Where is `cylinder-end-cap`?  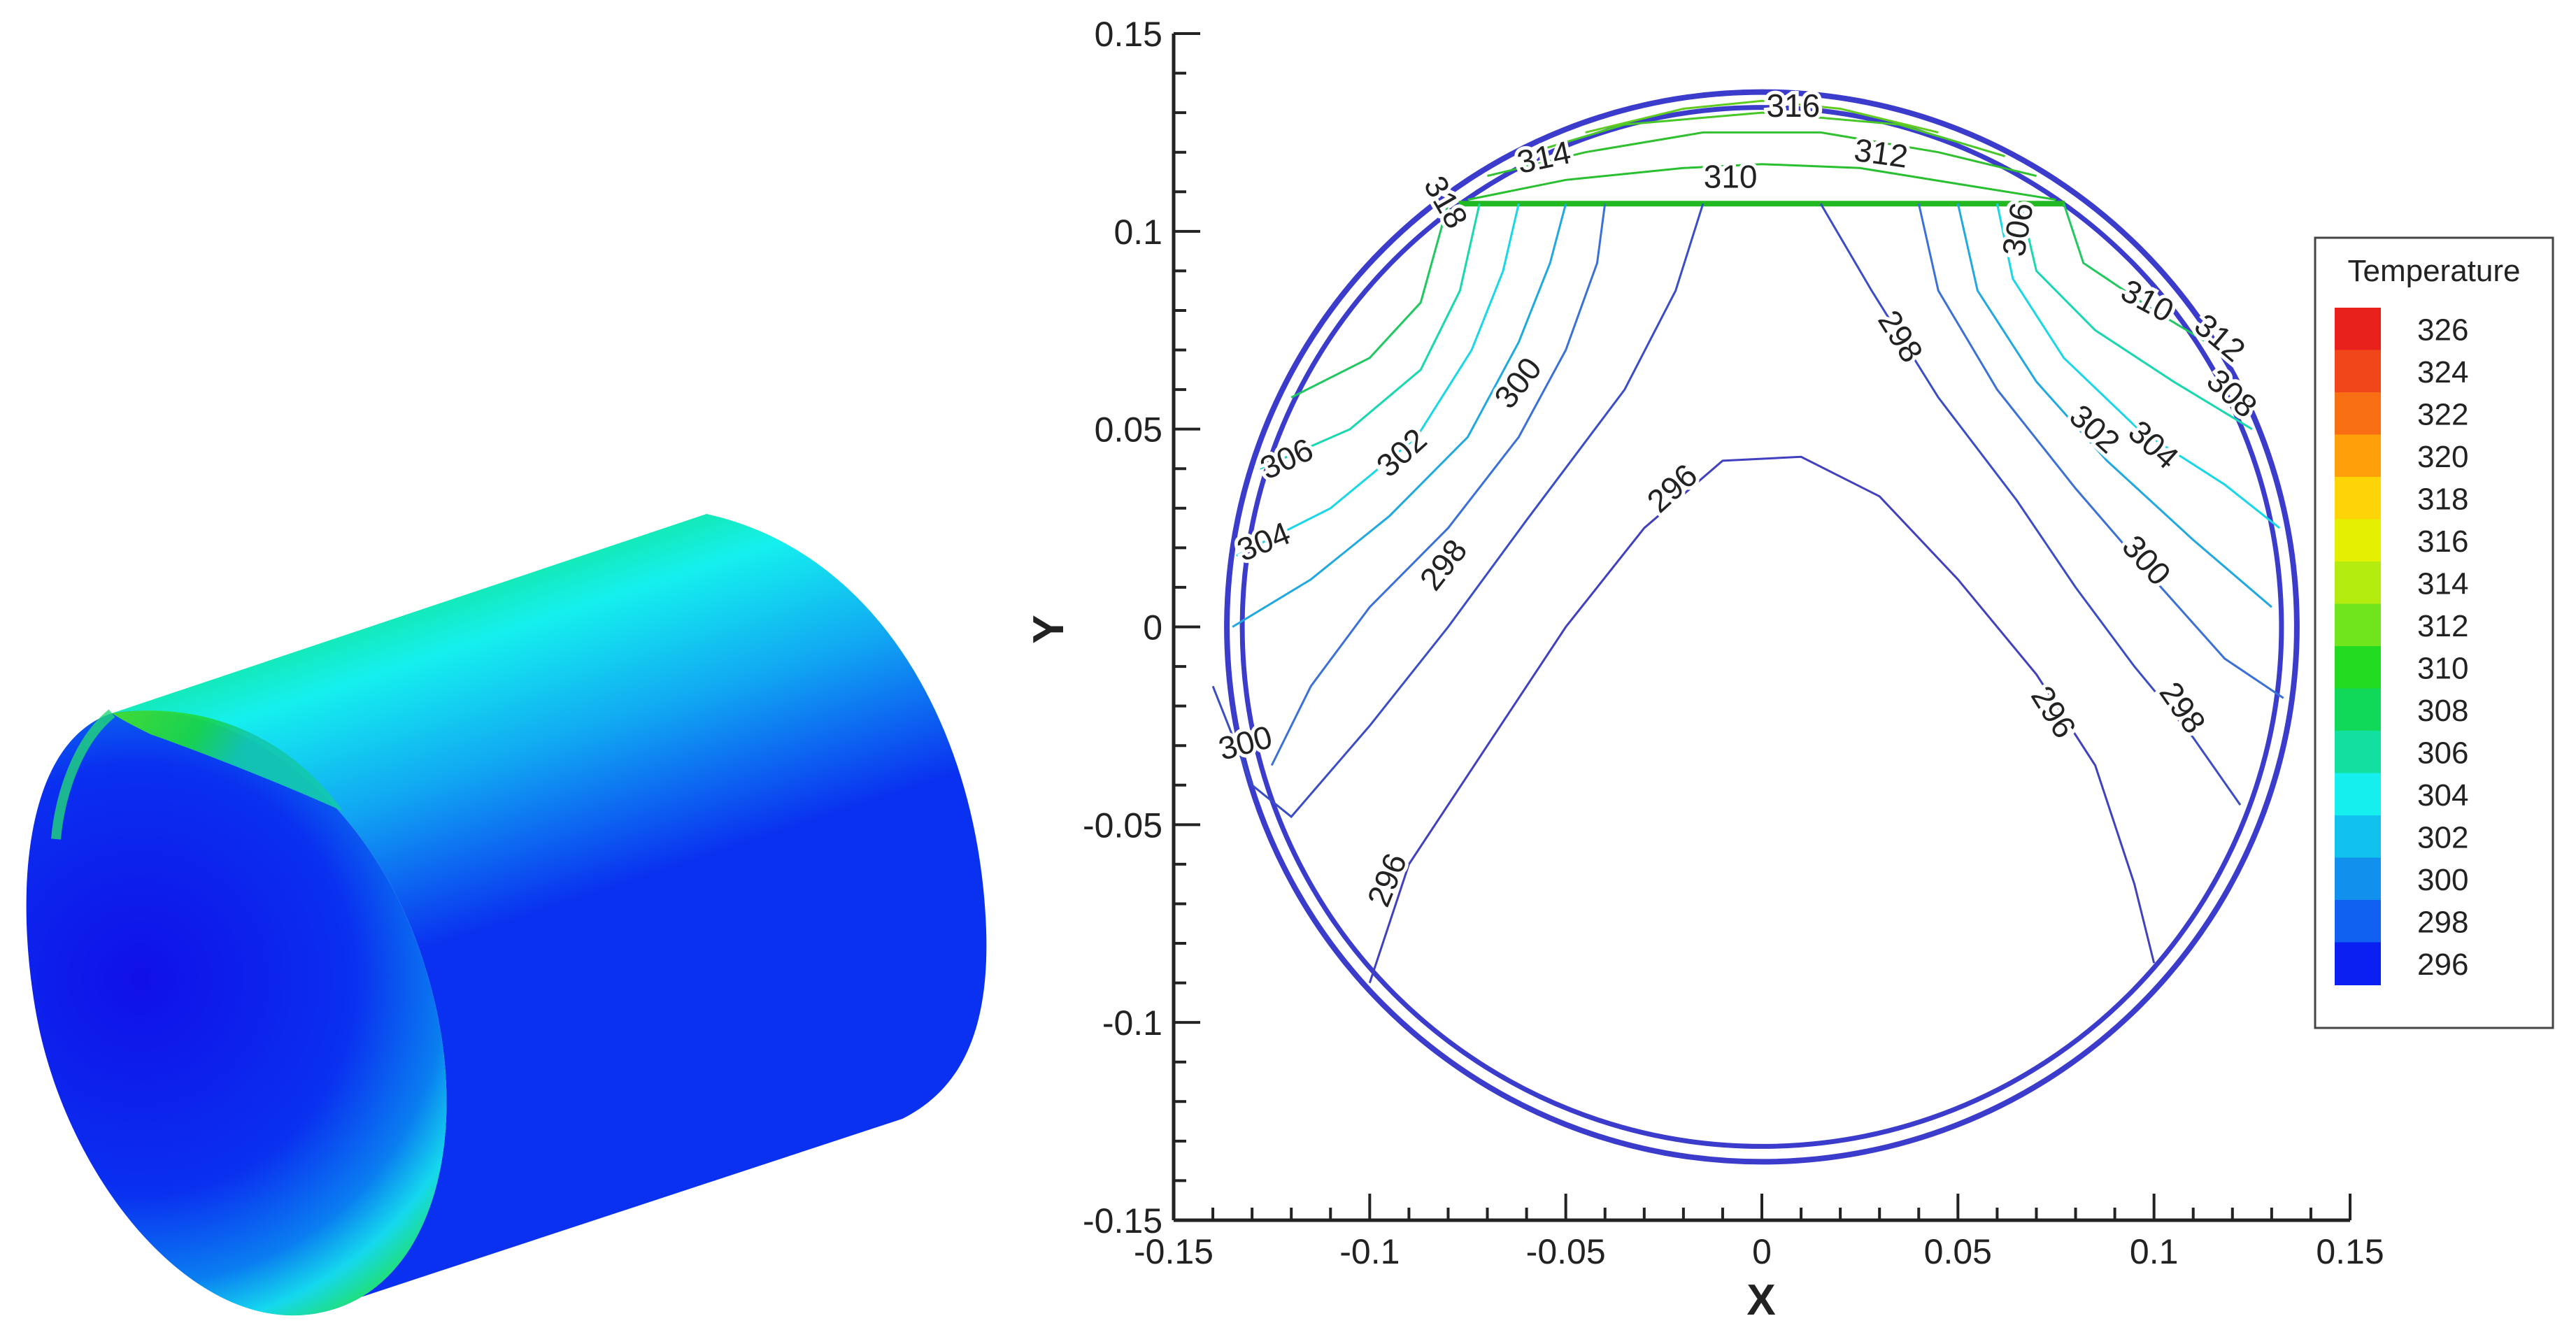
cylinder-end-cap is located at coordinates (236, 1013).